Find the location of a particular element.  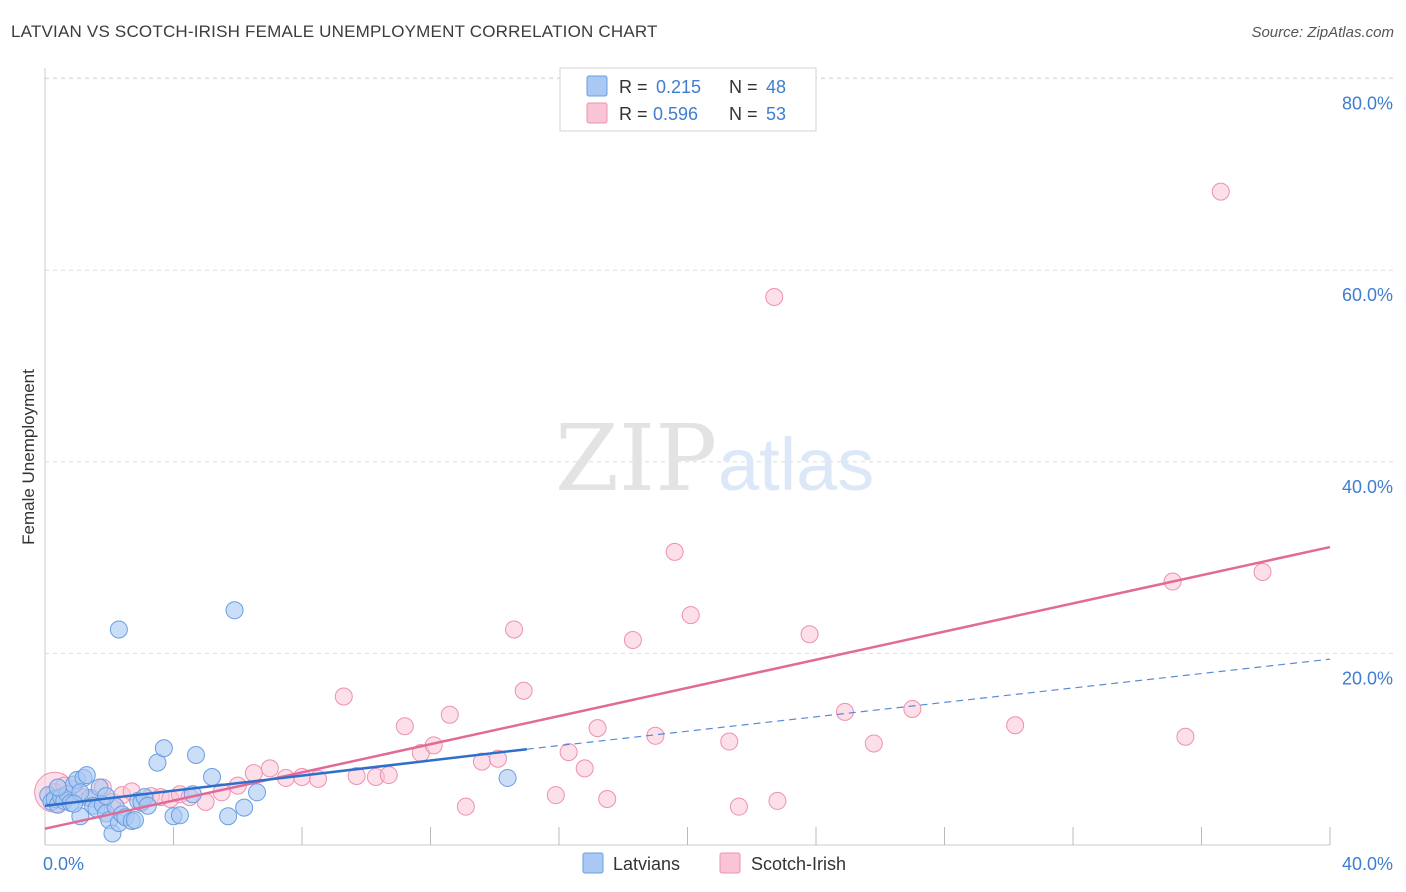

y-tick-label: 80.0% is located at coordinates (1367, 104).